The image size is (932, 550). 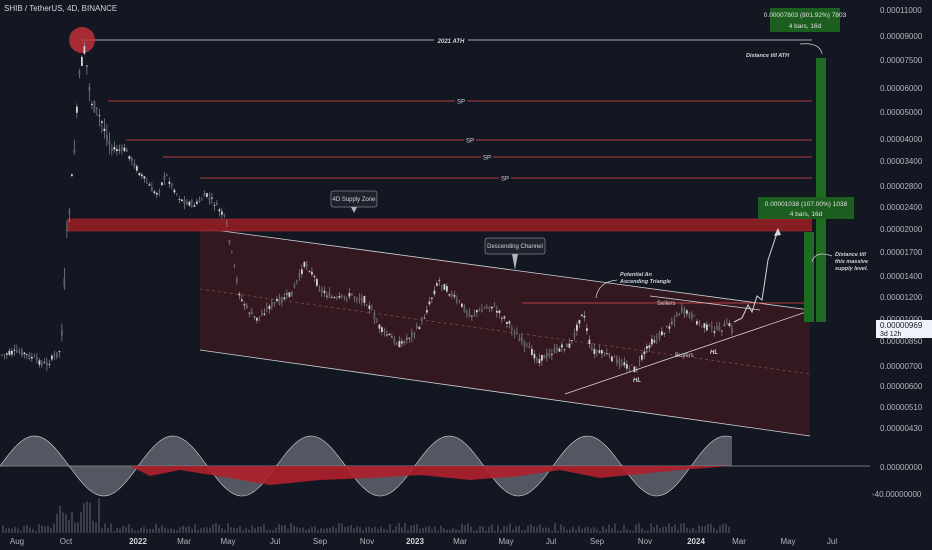 What do you see at coordinates (897, 494) in the screenshot?
I see `osc-tick-40: -40.00000000` at bounding box center [897, 494].